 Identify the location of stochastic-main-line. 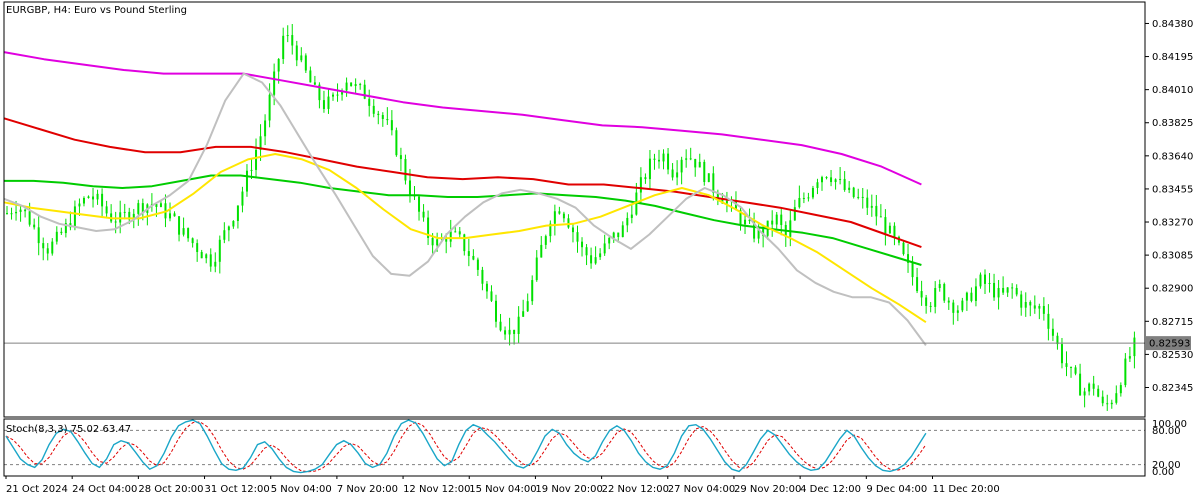
(466, 446).